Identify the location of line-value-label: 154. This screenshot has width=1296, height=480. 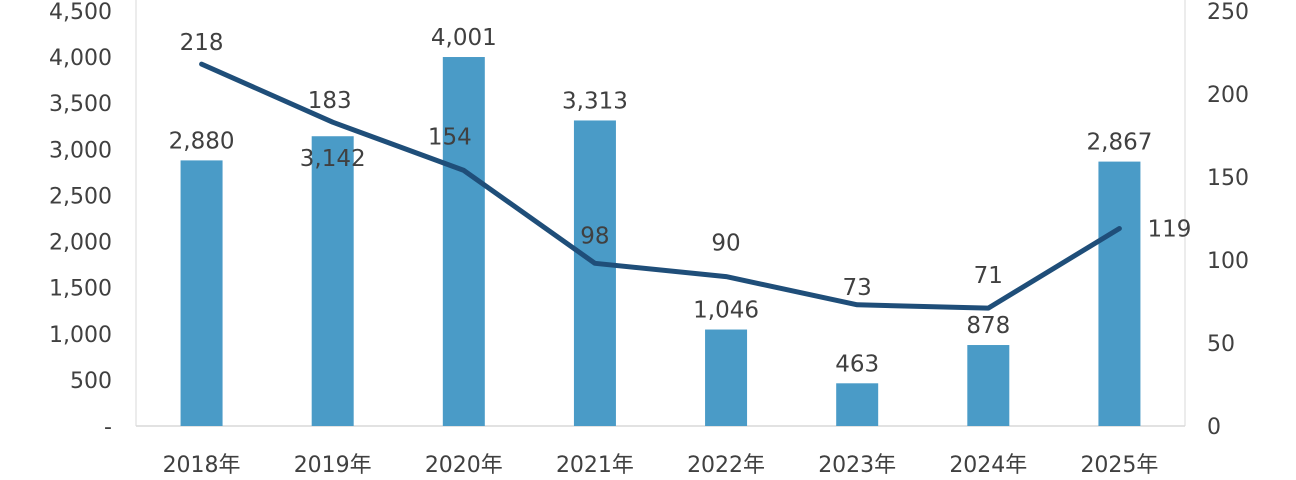
(450, 137).